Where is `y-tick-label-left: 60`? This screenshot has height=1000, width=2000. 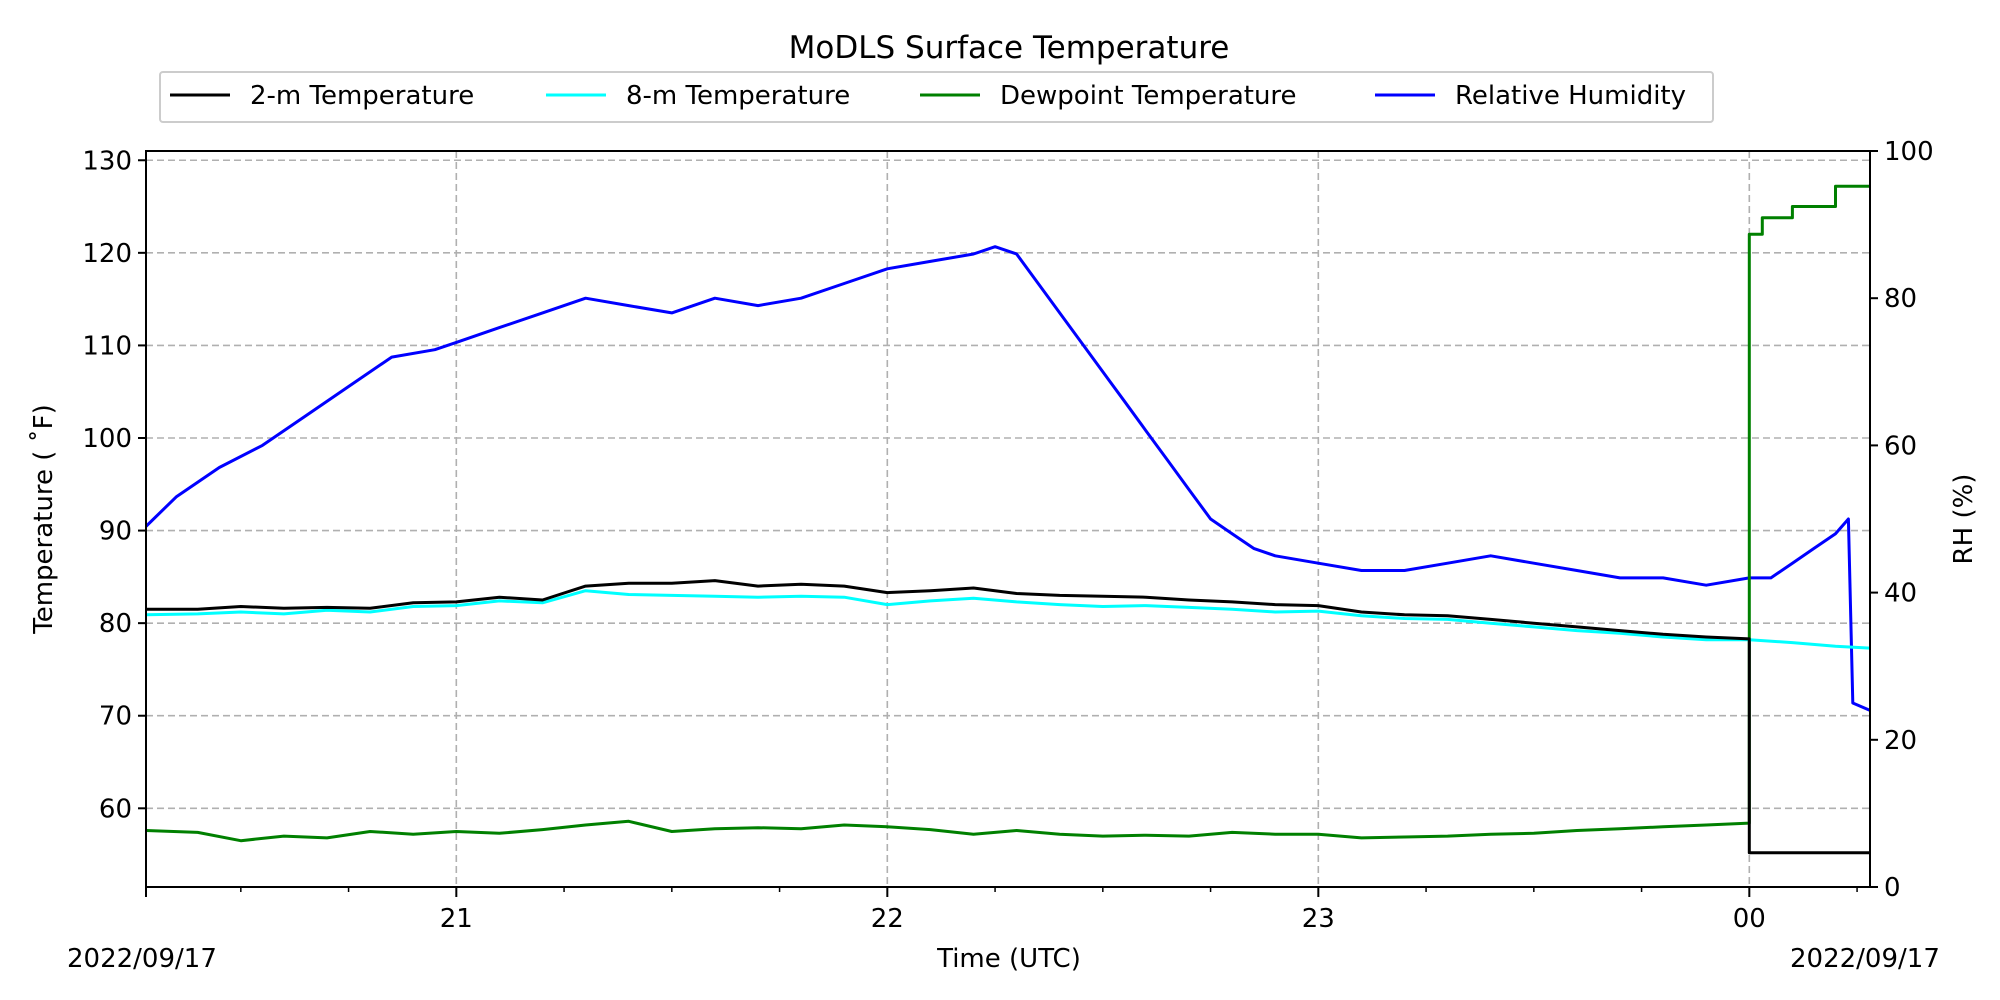 y-tick-label-left: 60 is located at coordinates (115, 809).